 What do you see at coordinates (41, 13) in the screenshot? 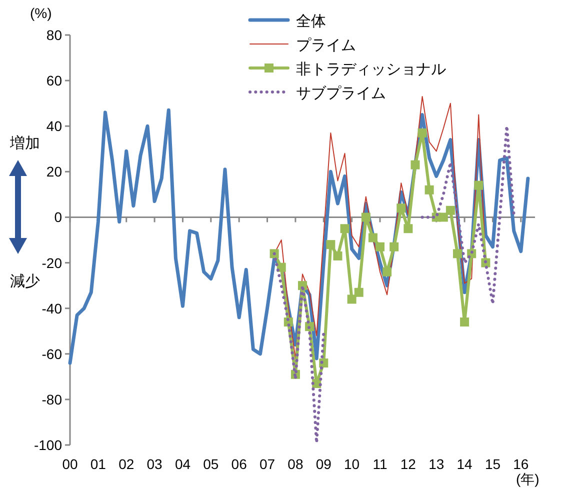
I see `y-axis-title: (%)` at bounding box center [41, 13].